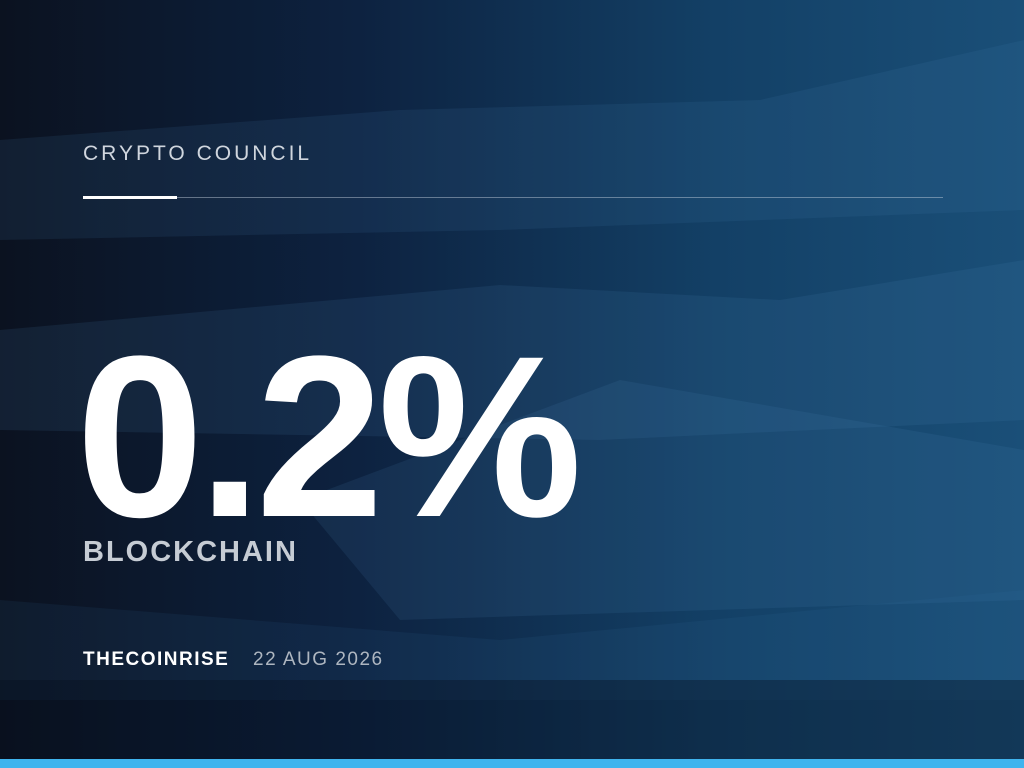  Describe the element at coordinates (512, 763) in the screenshot. I see `bottom-bar` at that location.